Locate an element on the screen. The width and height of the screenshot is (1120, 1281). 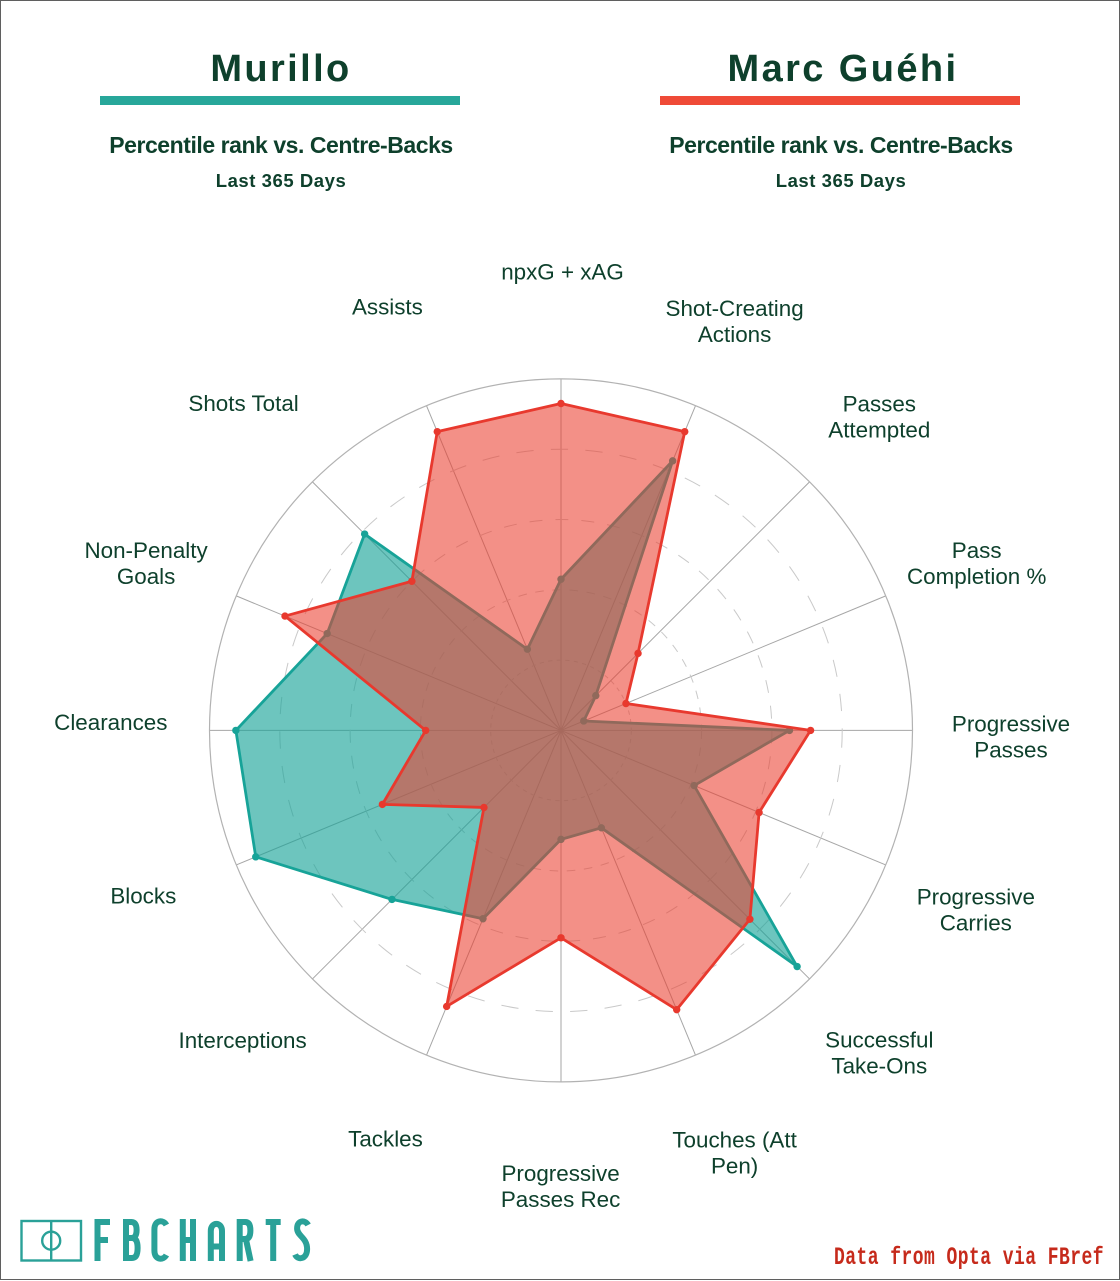
svg-text: Shots Total is located at coordinates (243, 403).